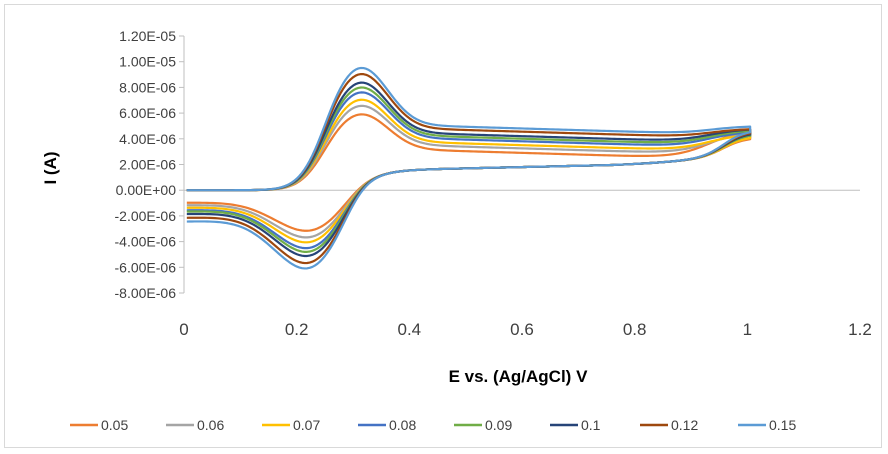  What do you see at coordinates (860, 329) in the screenshot?
I see `x-tick-label: 1.2` at bounding box center [860, 329].